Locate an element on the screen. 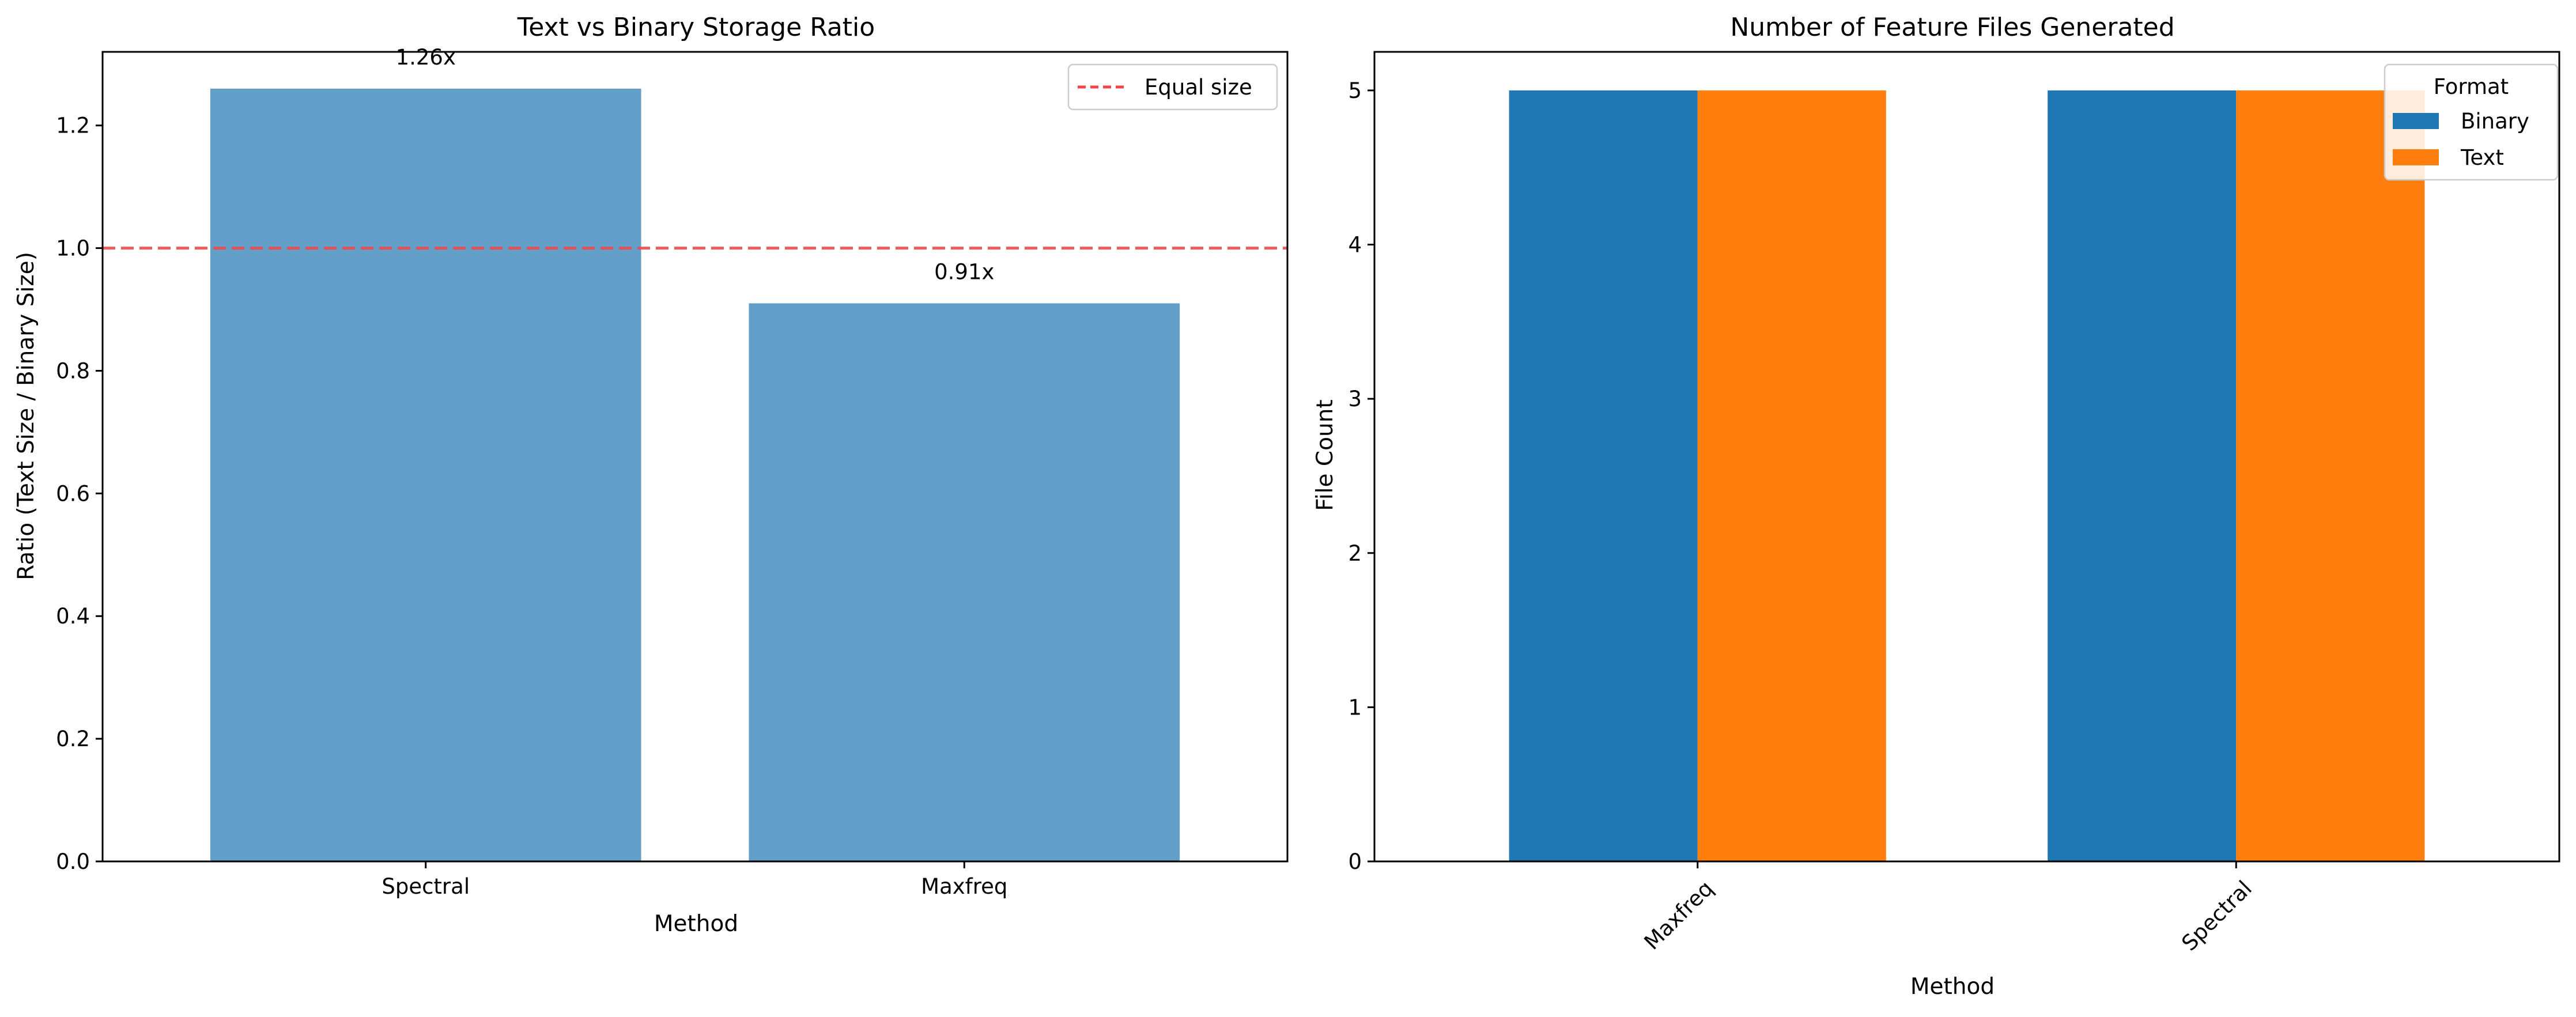  legend: Format Binary Text is located at coordinates (2471, 122).